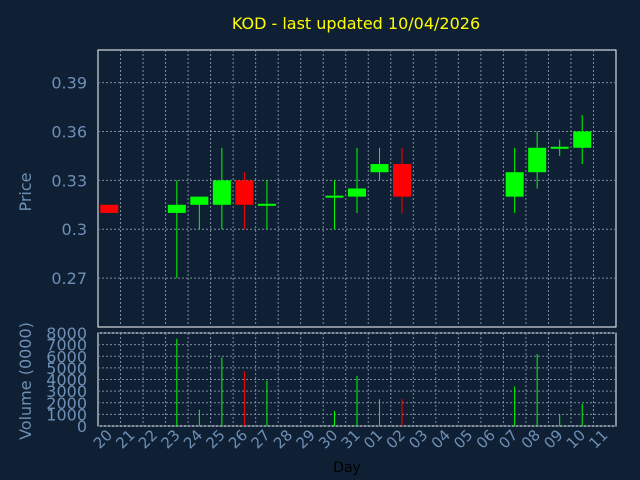 The image size is (640, 480). What do you see at coordinates (69, 83) in the screenshot?
I see `price-y-tick-label: 0.39` at bounding box center [69, 83].